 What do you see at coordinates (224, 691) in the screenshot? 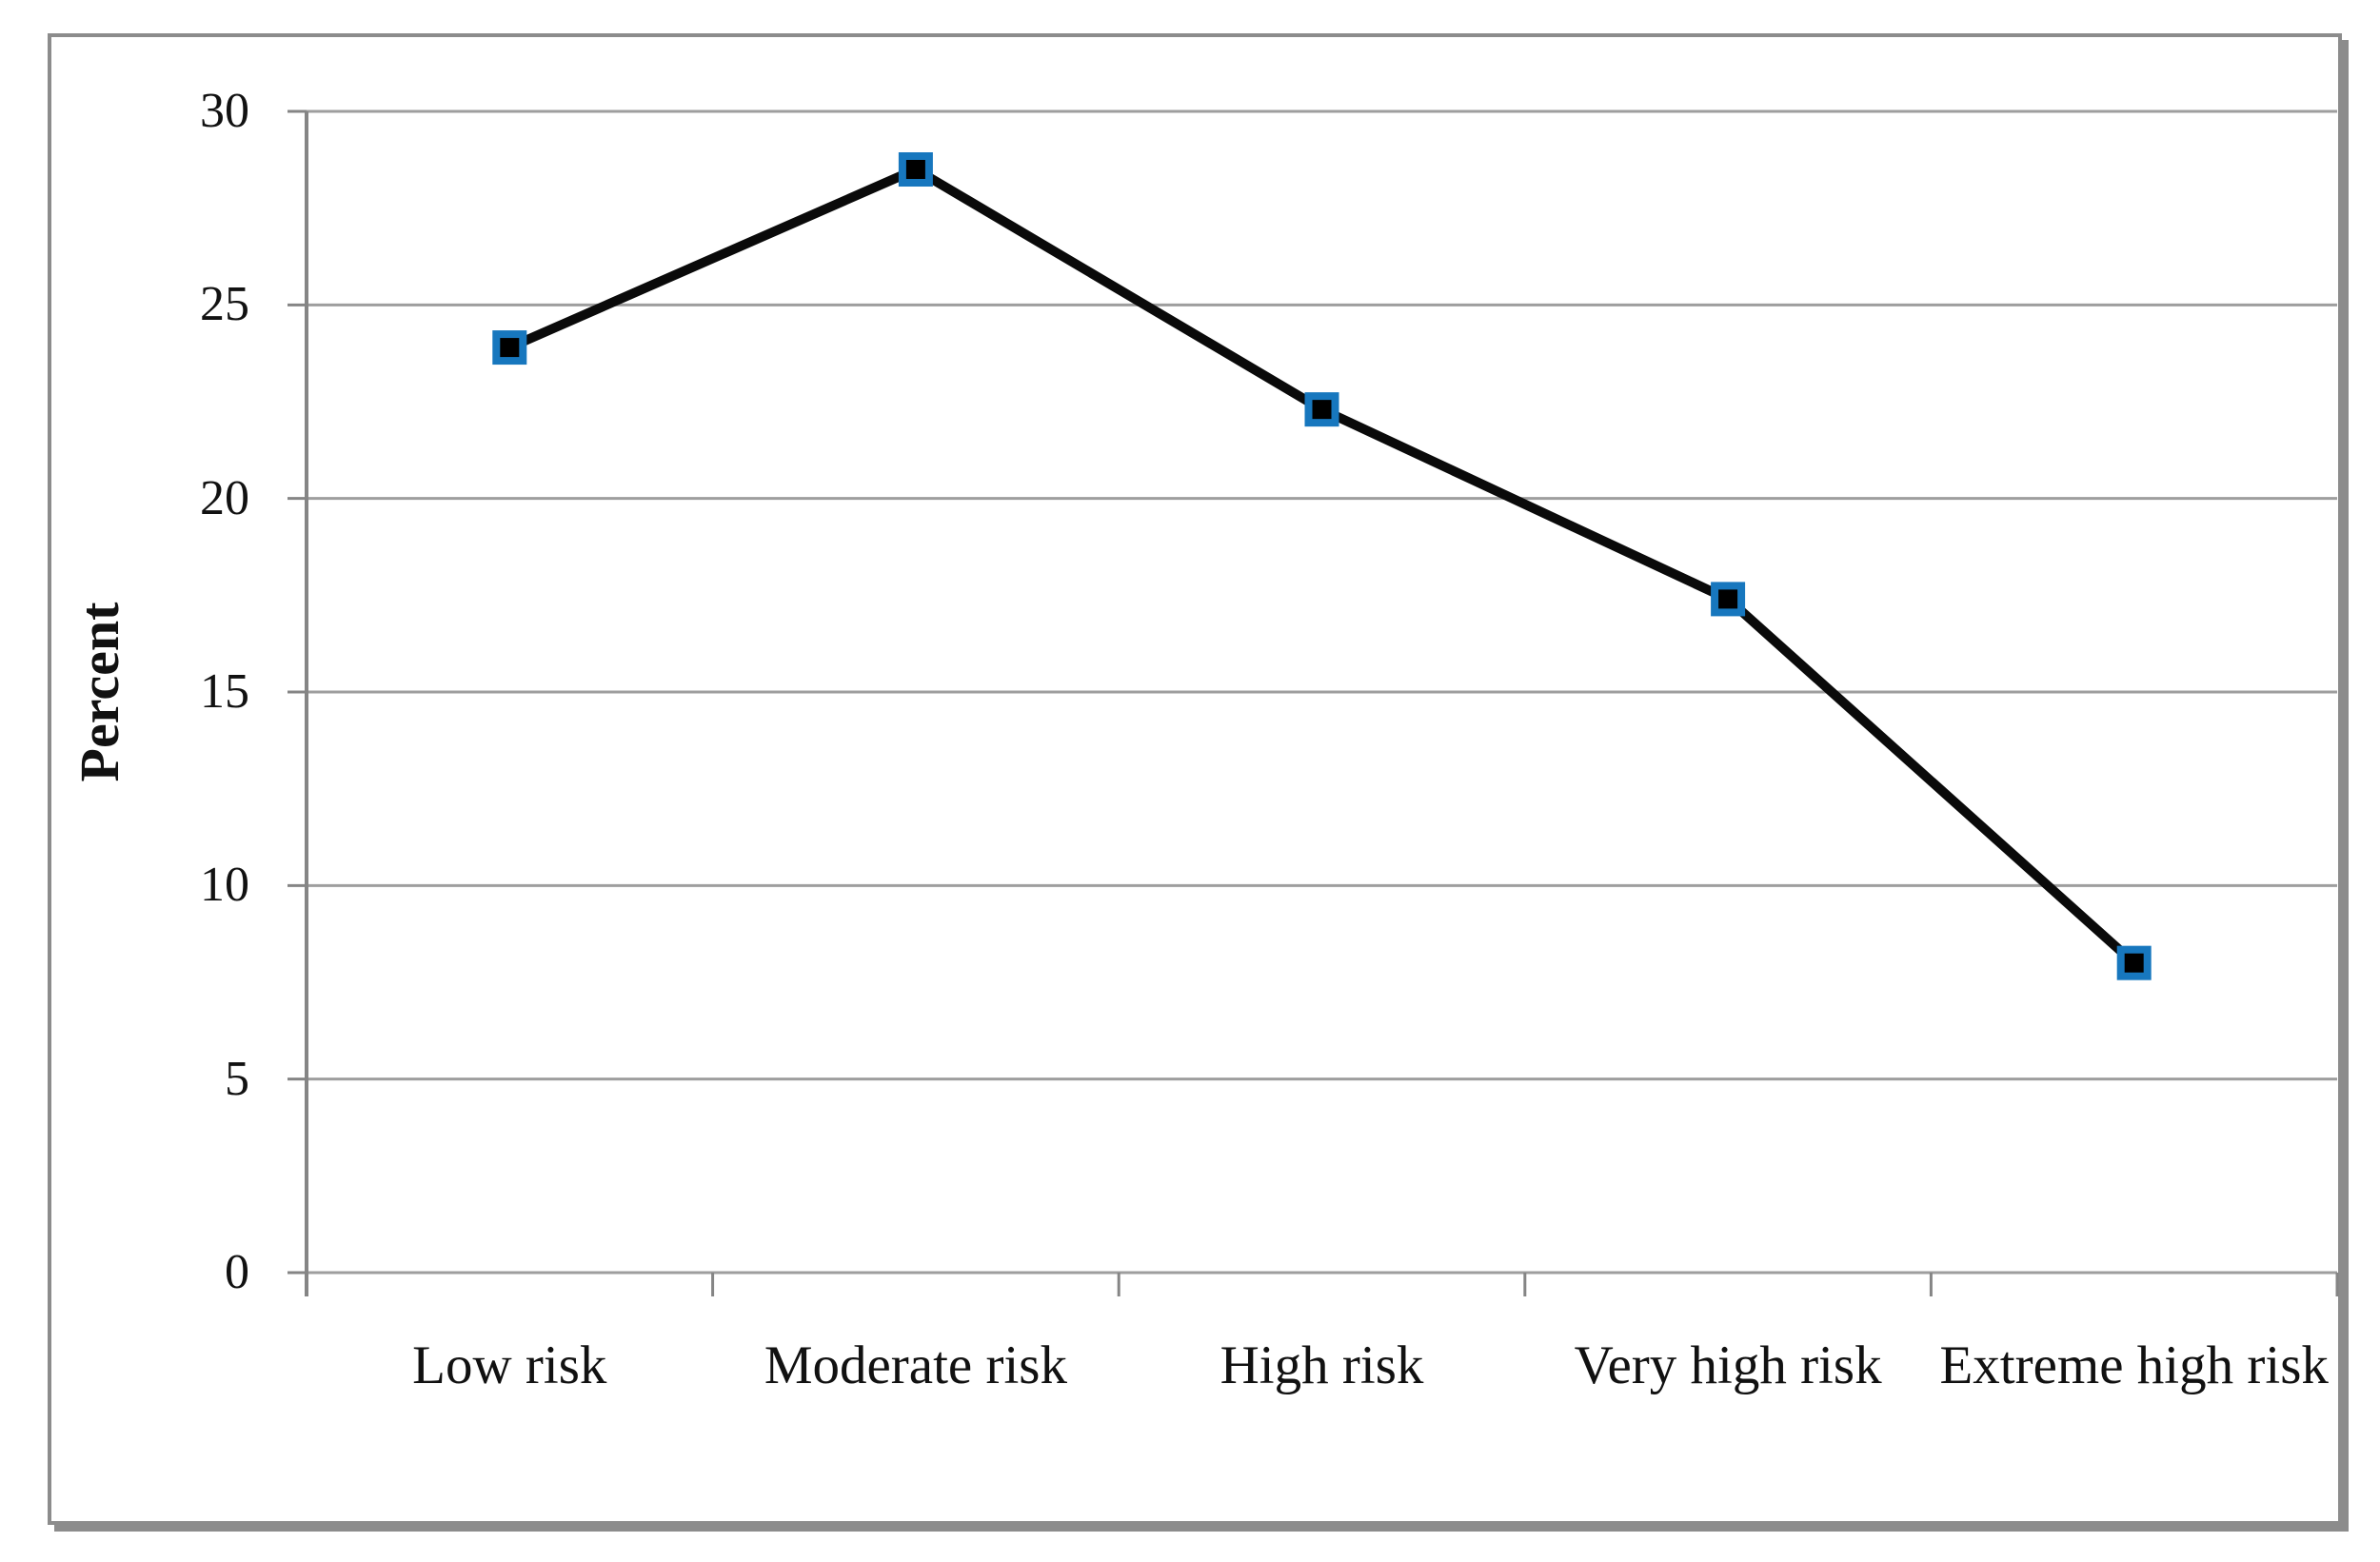
I see `y-tick-label: 15` at bounding box center [224, 691].